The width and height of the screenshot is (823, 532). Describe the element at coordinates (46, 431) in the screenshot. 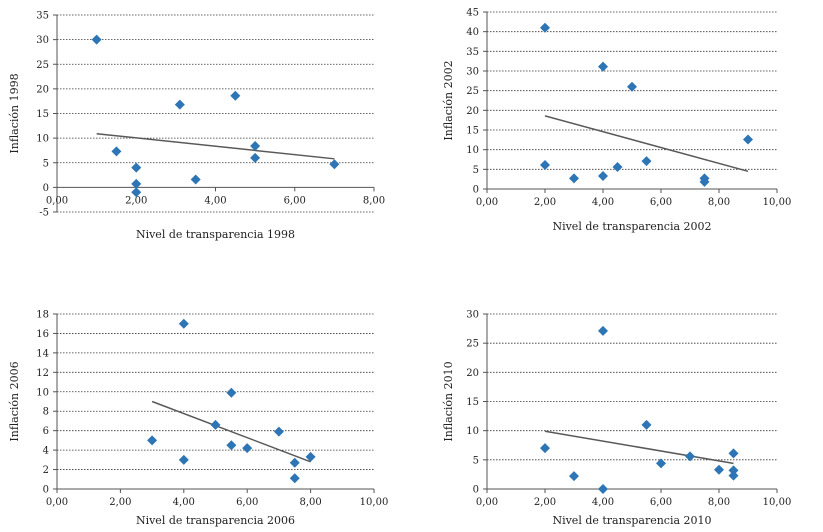

I see `y-tick-label: 6` at that location.